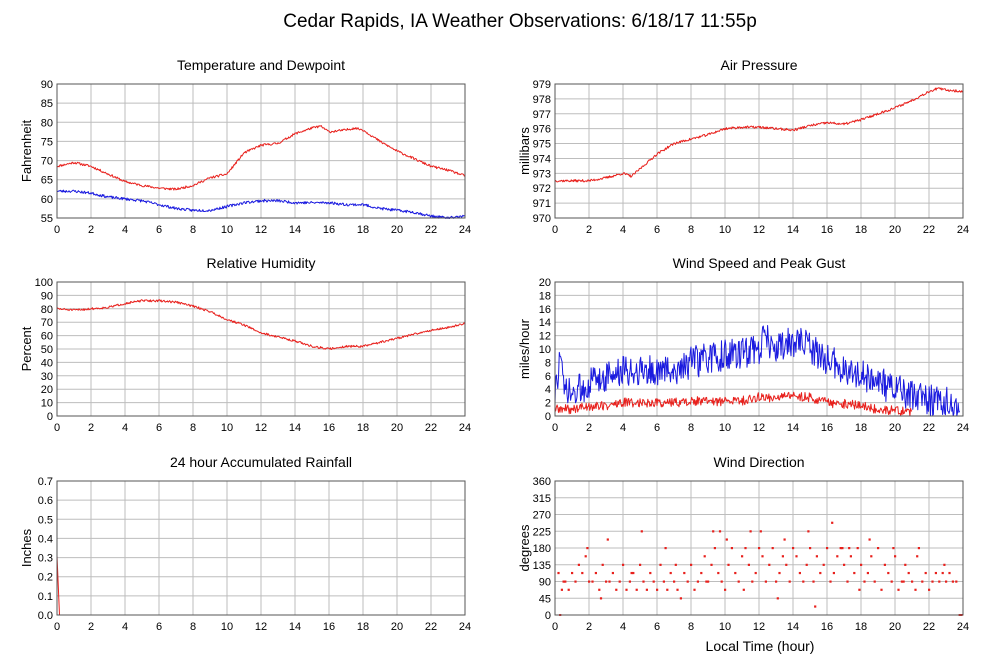  I want to click on y-axis-label: millibars, so click(524, 151).